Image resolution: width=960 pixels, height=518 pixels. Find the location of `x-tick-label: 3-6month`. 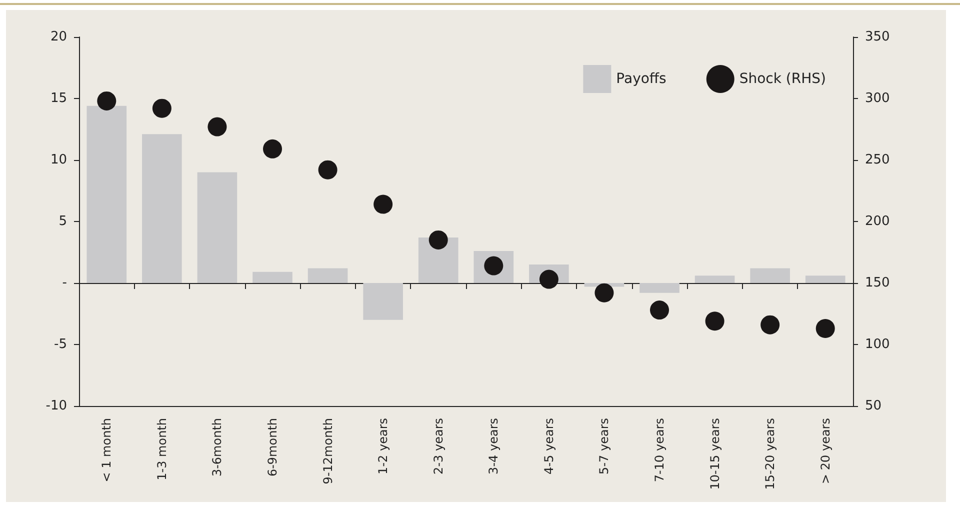

x-tick-label: 3-6month is located at coordinates (217, 447).